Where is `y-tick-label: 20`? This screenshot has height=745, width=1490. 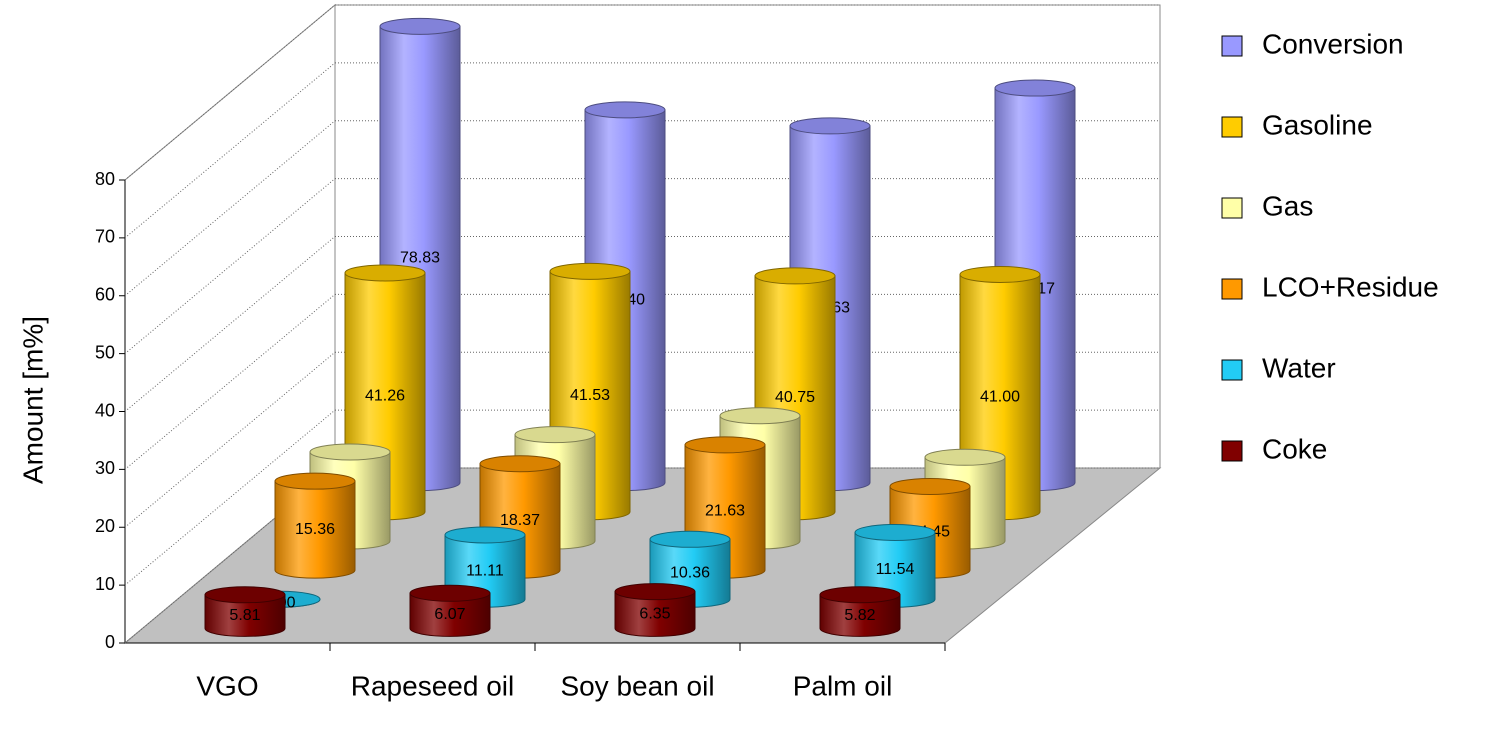 y-tick-label: 20 is located at coordinates (105, 526).